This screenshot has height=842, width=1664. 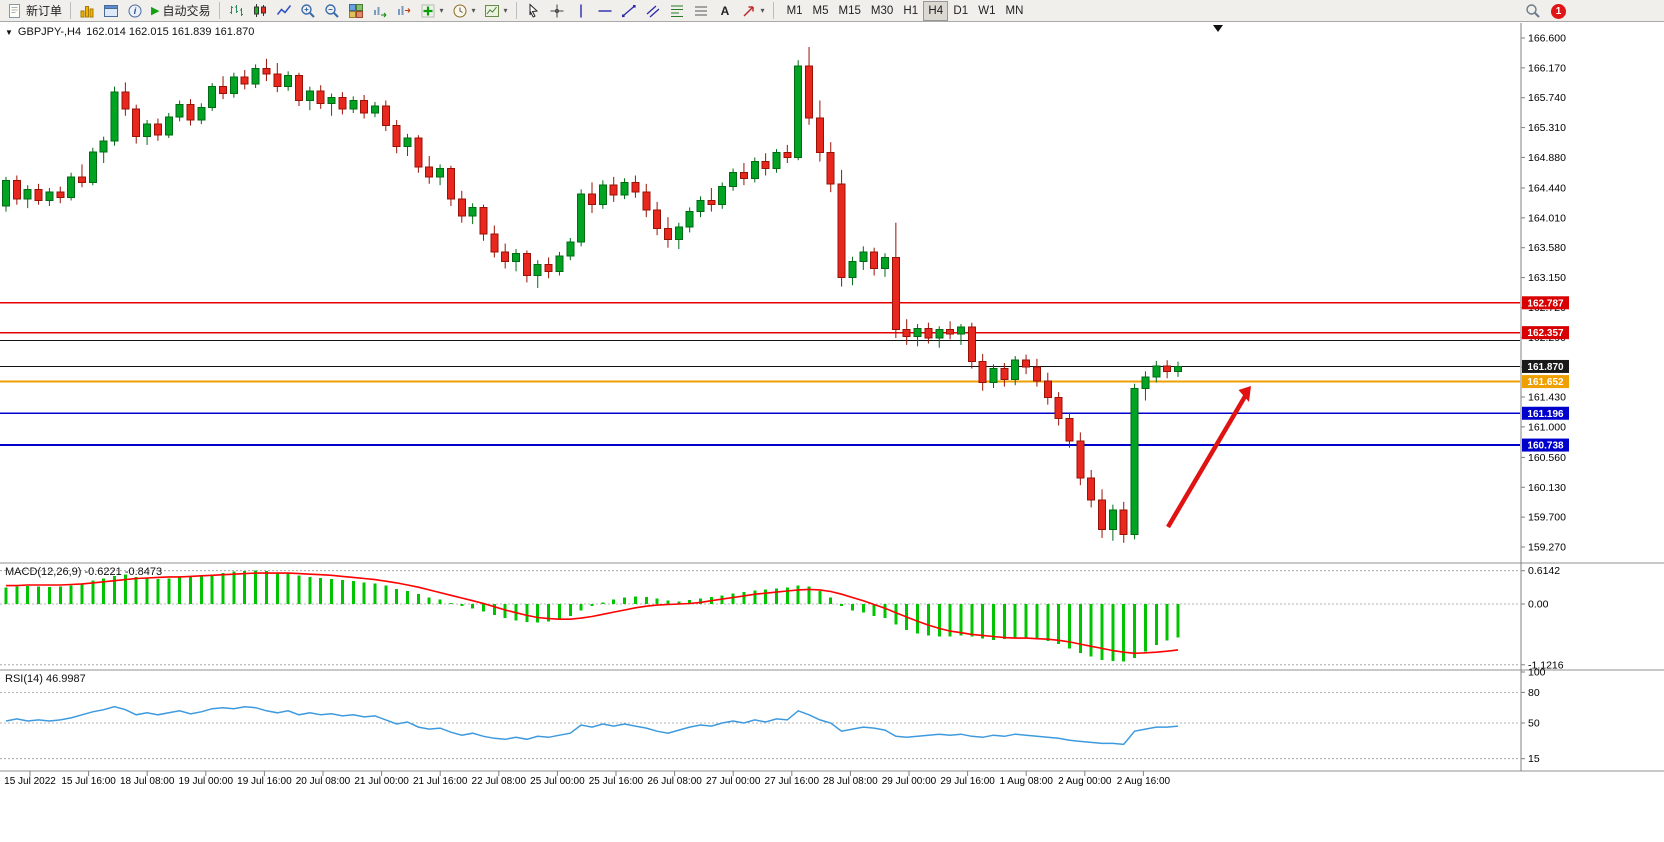 What do you see at coordinates (236, 11) in the screenshot?
I see `bar-chart-button` at bounding box center [236, 11].